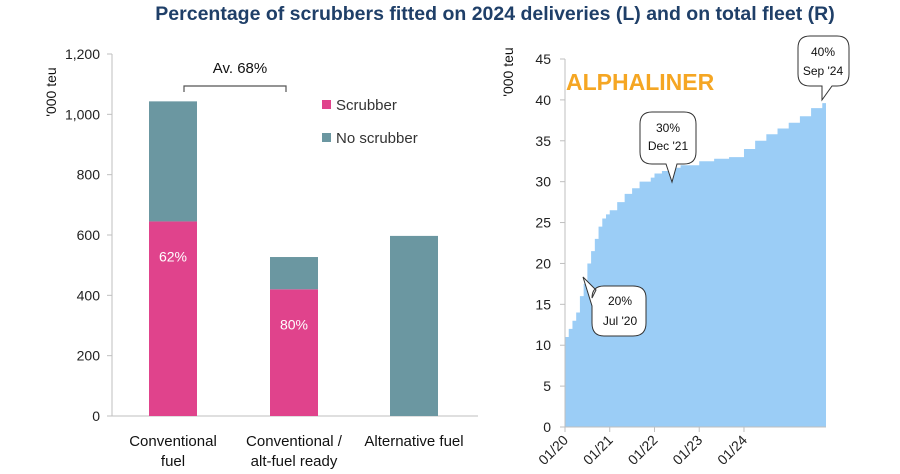 This screenshot has width=900, height=474. What do you see at coordinates (366, 105) in the screenshot?
I see `legend-label-scrubber: Scrubber` at bounding box center [366, 105].